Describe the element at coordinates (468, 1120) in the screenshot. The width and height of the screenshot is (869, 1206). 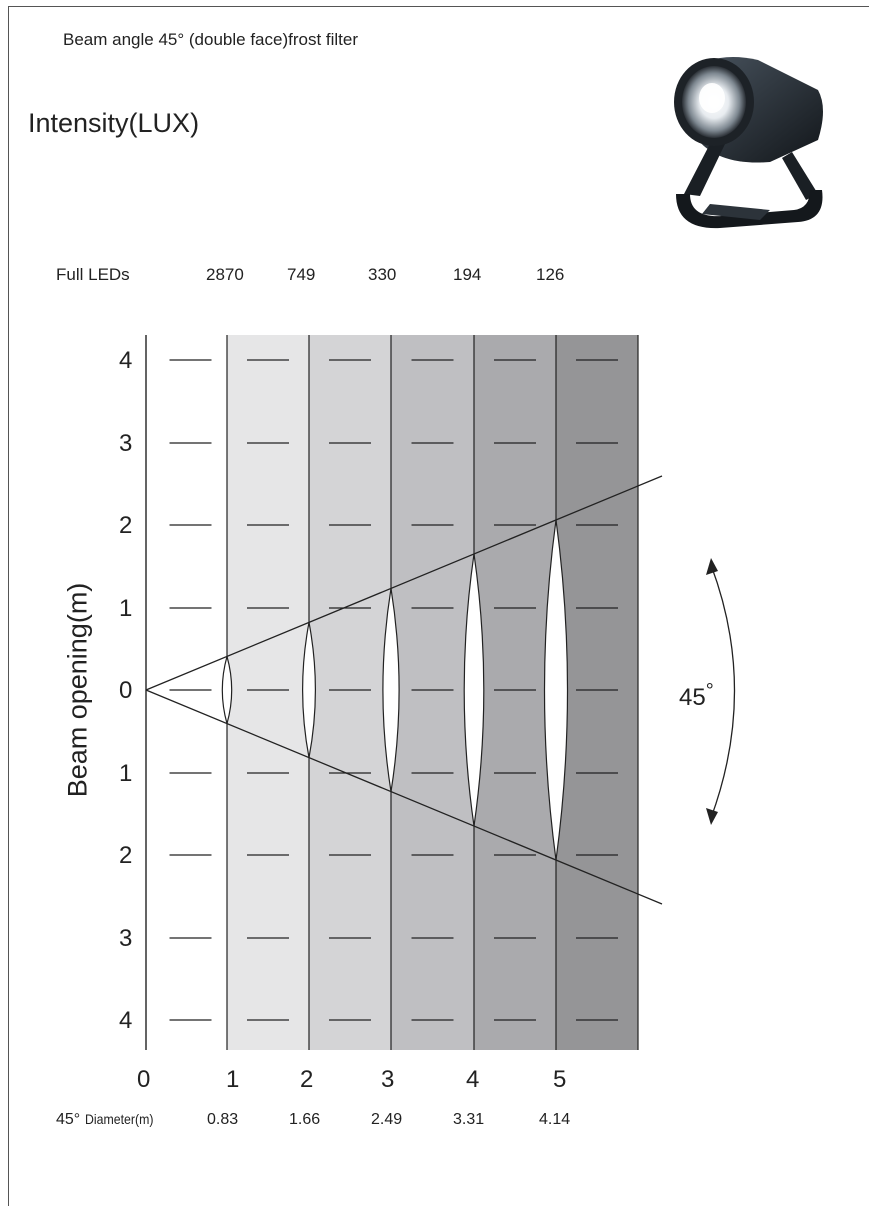
I see `diameter-value: 3.31` at that location.